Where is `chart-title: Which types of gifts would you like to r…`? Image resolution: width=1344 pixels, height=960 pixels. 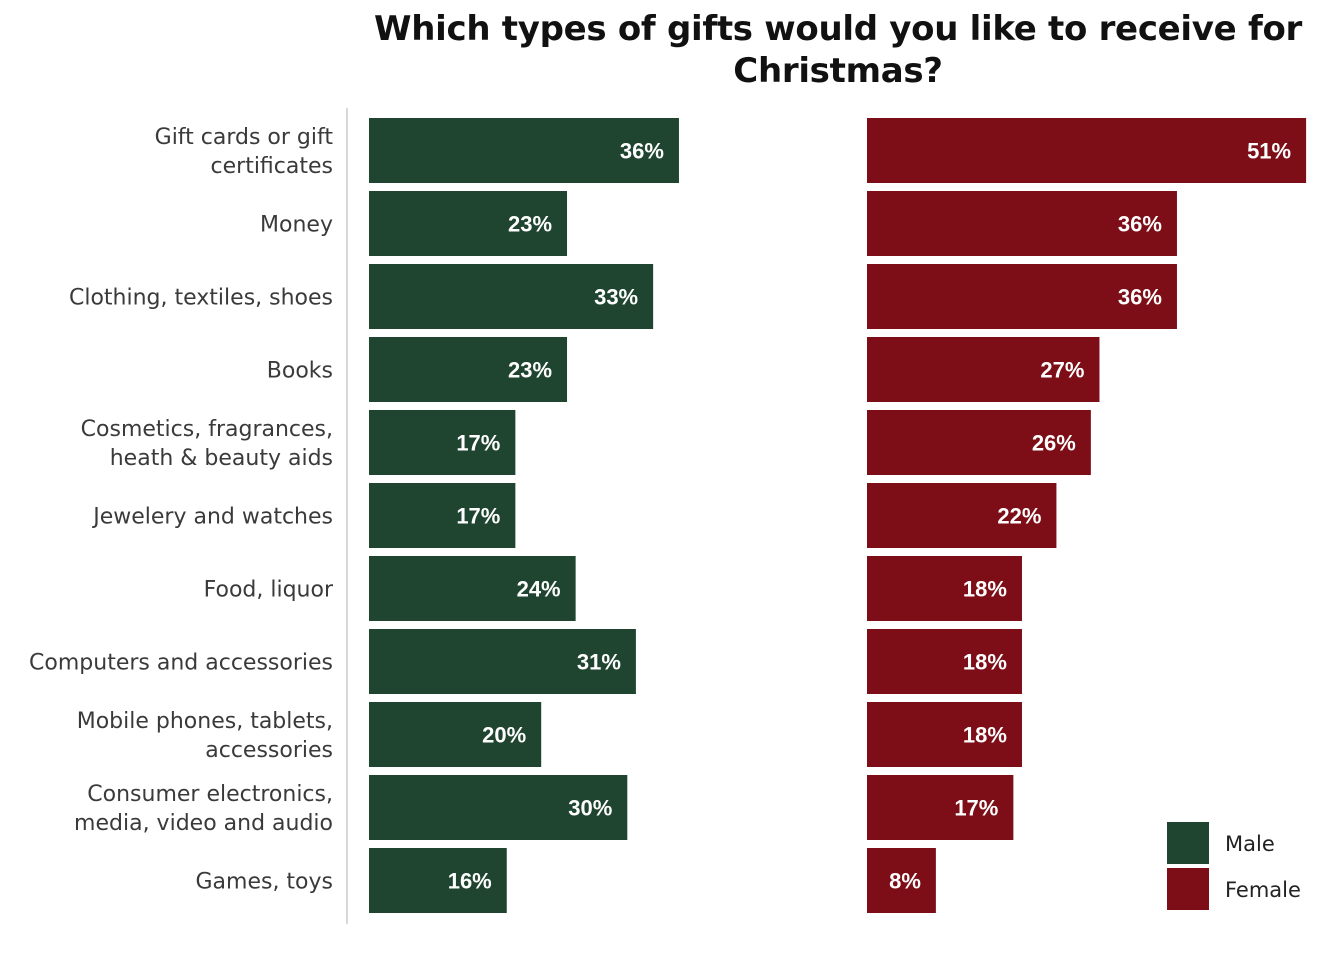
chart-title: Which types of gifts would you like to r… is located at coordinates (838, 50).